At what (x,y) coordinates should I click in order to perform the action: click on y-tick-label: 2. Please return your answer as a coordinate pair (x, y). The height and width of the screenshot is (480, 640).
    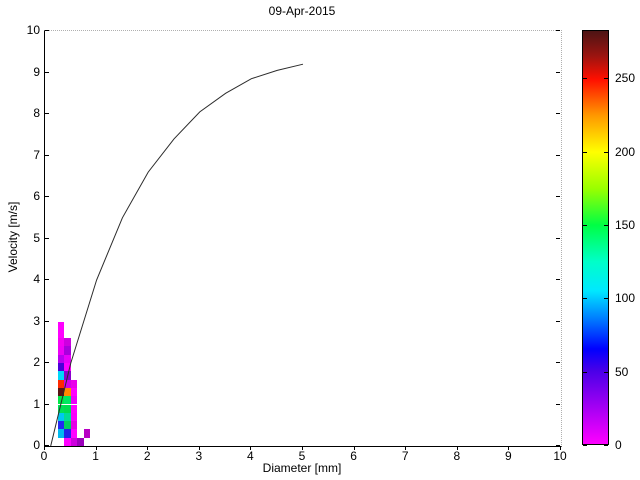
    Looking at the image, I should click on (36, 362).